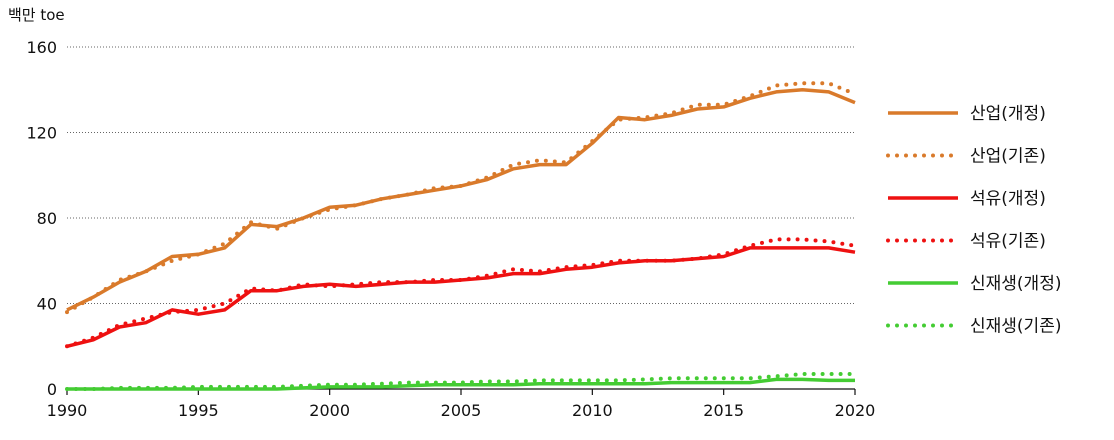  What do you see at coordinates (1015, 327) in the screenshot?
I see `legend-label-6: 신재생(기존)` at bounding box center [1015, 327].